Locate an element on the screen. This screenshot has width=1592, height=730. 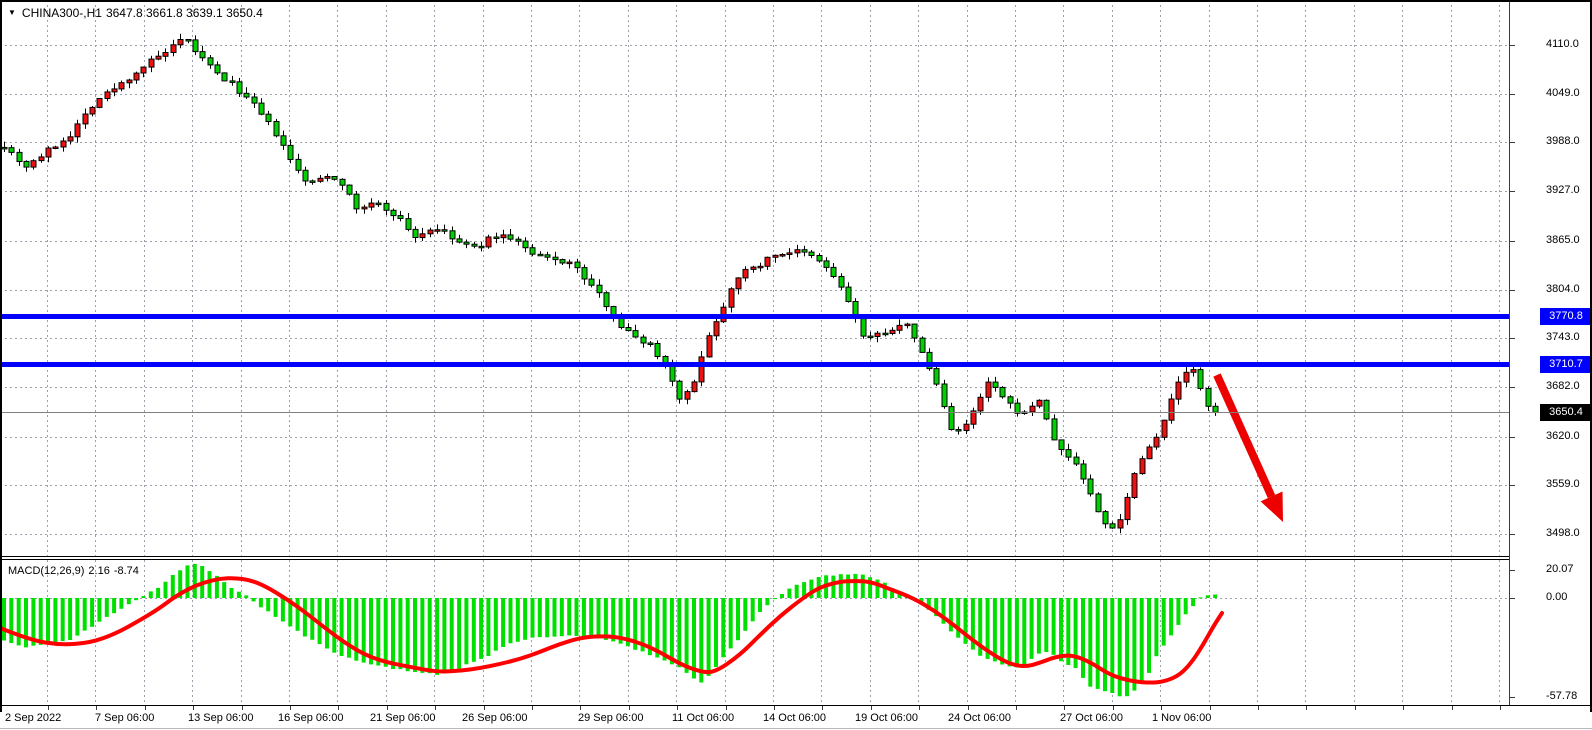
price-tick-label: 3498.0 is located at coordinates (1563, 533).